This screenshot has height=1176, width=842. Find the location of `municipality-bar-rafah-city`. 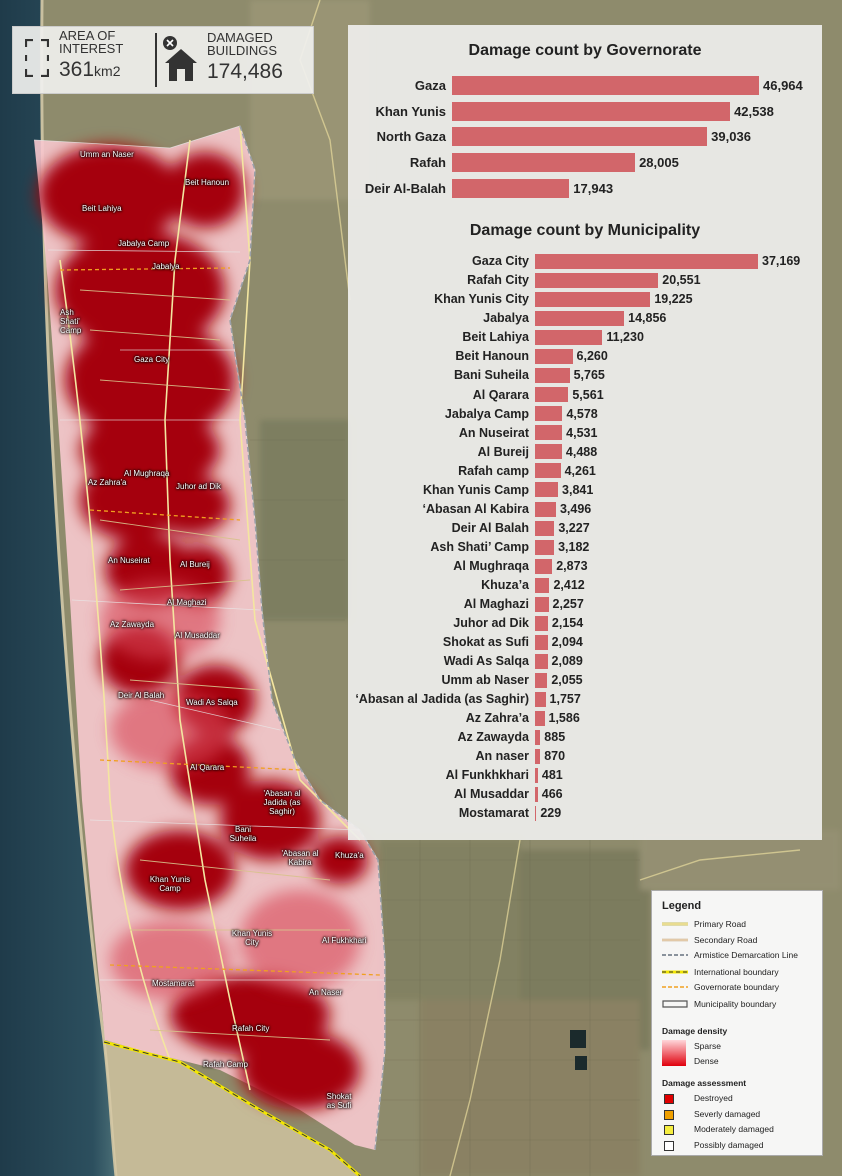

municipality-bar-rafah-city is located at coordinates (597, 281).